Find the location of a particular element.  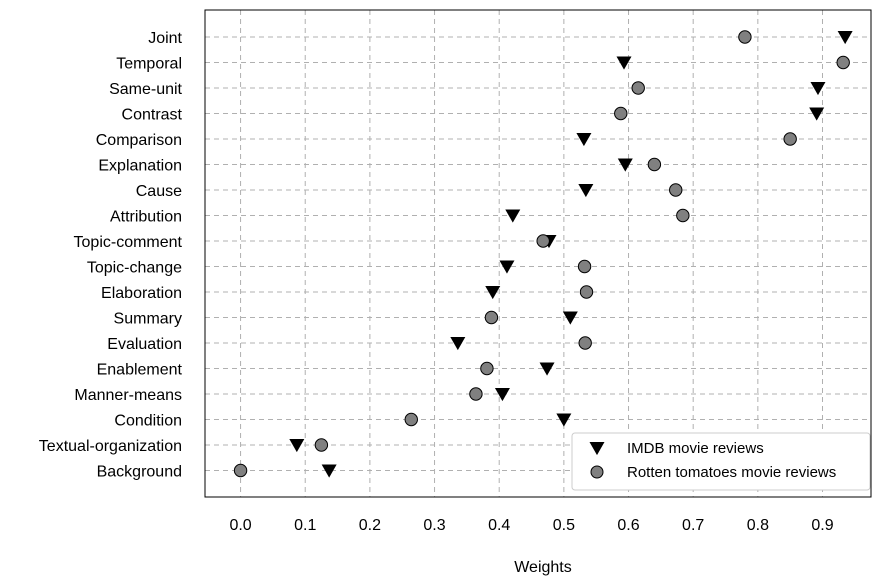

y-tick-label: Topic-change is located at coordinates (134, 268).